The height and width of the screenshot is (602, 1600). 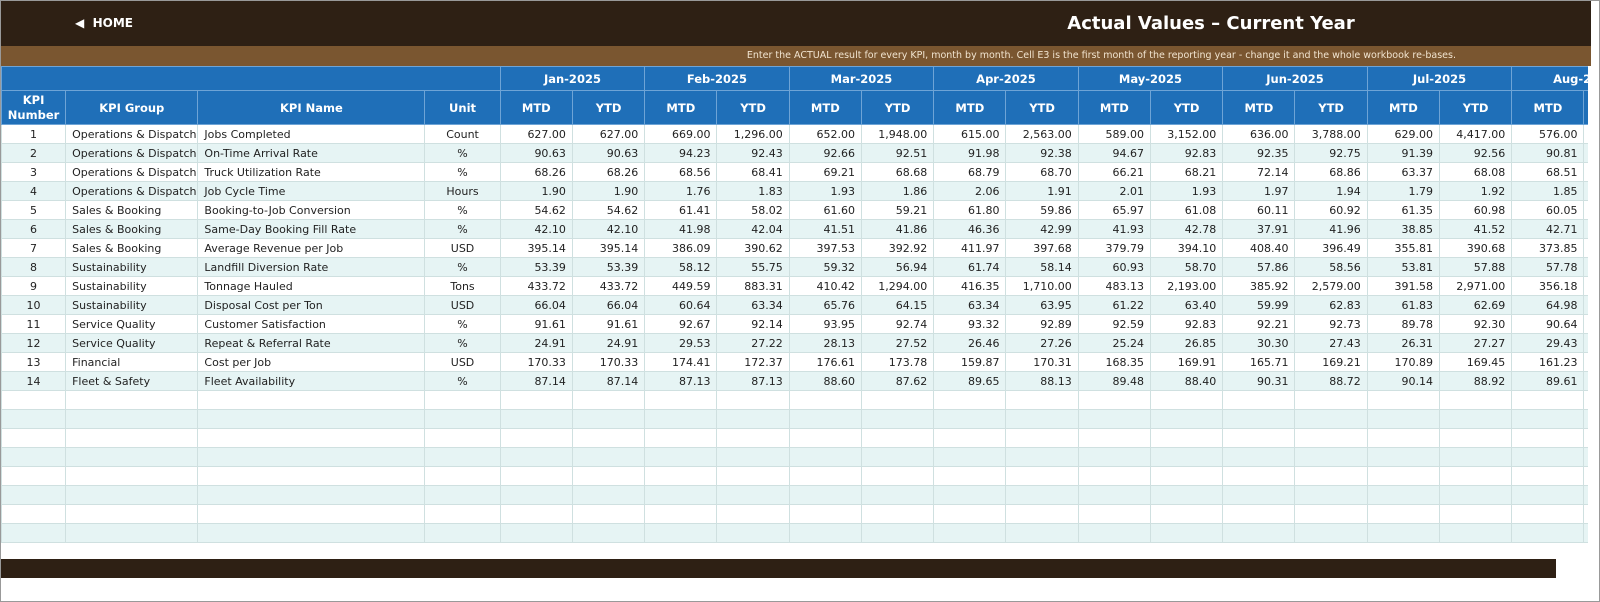 What do you see at coordinates (1186, 343) in the screenshot?
I see `value-cell: 26.85` at bounding box center [1186, 343].